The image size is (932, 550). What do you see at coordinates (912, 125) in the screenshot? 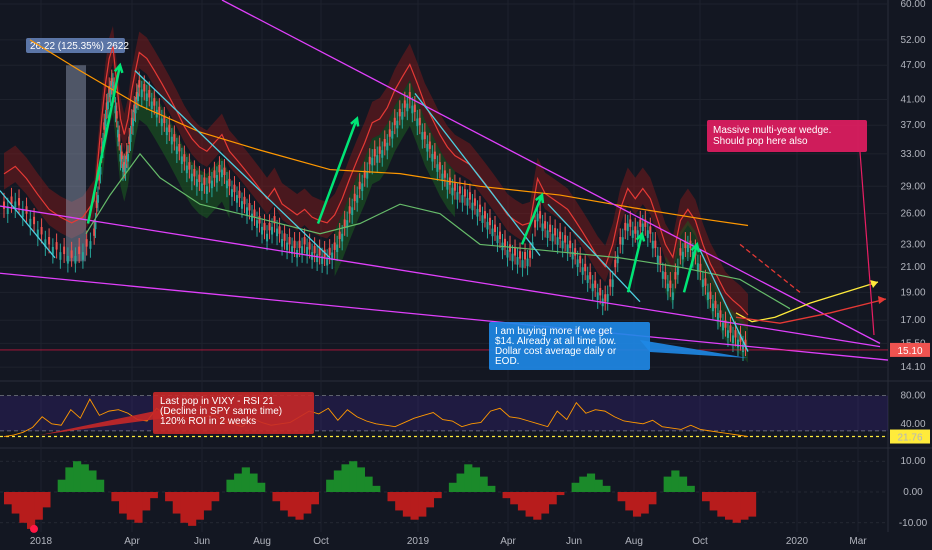
I see `y-tick-label: 37.00` at bounding box center [912, 125].